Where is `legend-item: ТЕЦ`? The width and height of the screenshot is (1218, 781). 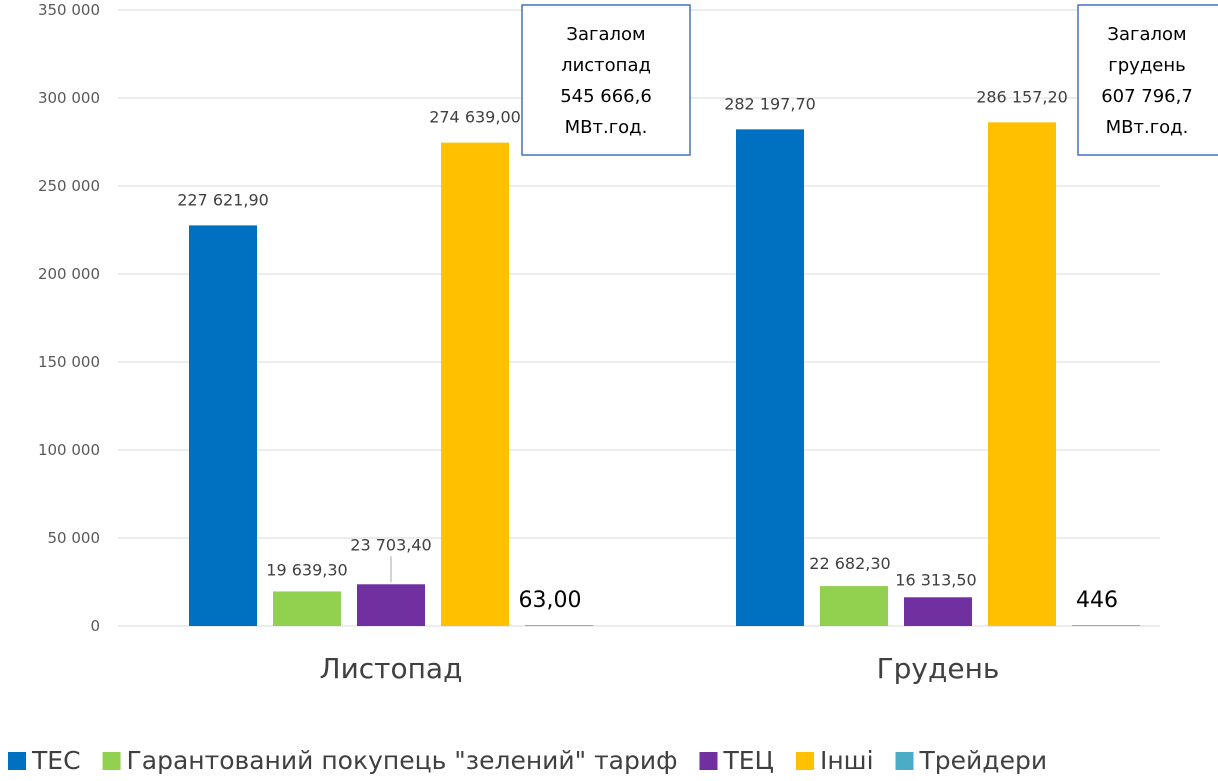 legend-item: ТЕЦ is located at coordinates (736, 760).